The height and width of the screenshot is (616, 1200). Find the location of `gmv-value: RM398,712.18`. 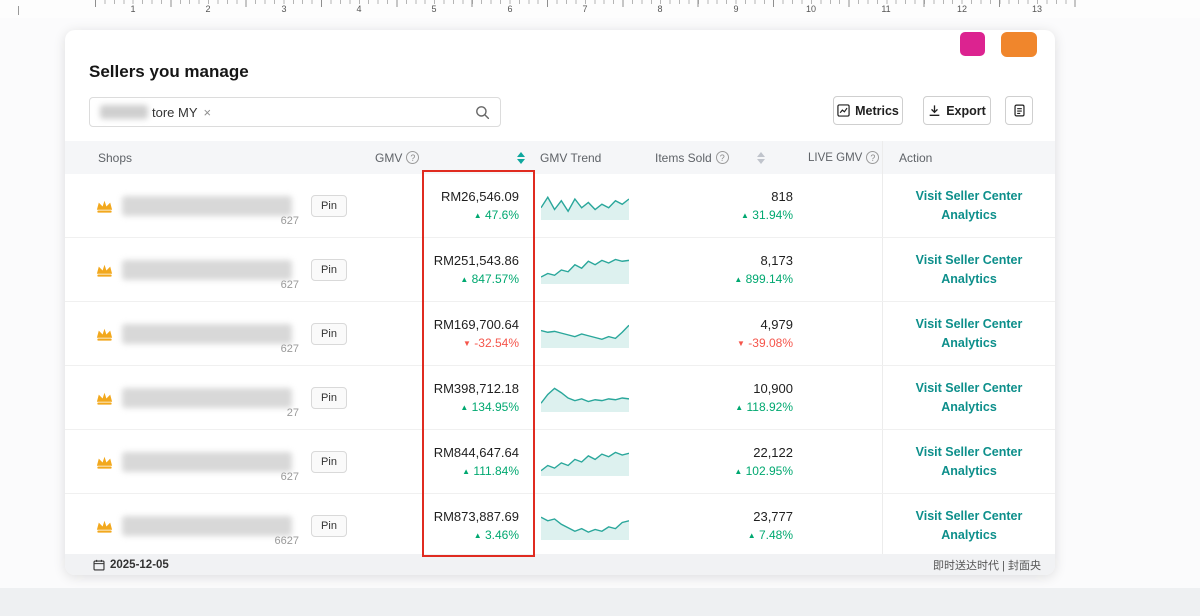

gmv-value: RM398,712.18 is located at coordinates (476, 388).